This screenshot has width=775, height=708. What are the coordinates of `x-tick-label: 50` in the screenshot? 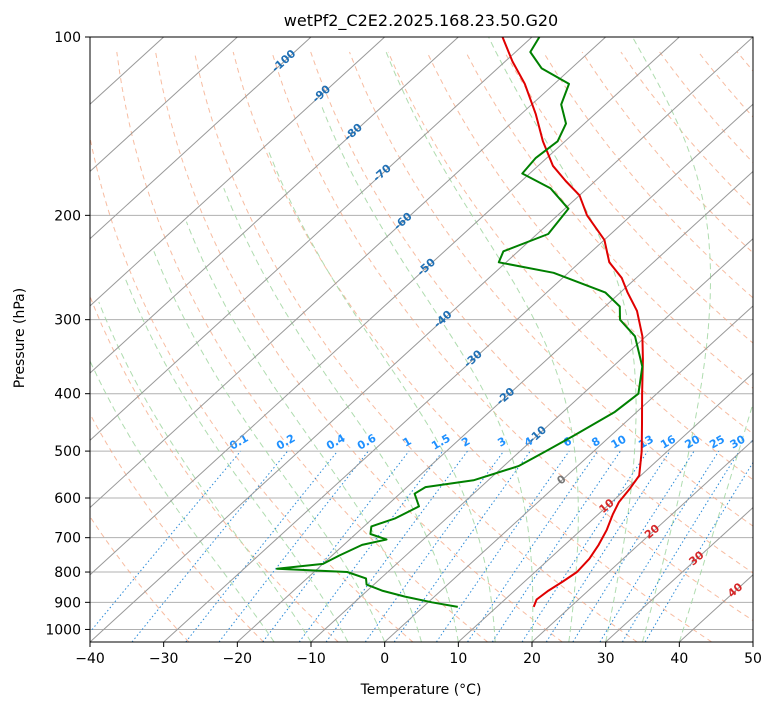 It's located at (753, 659).